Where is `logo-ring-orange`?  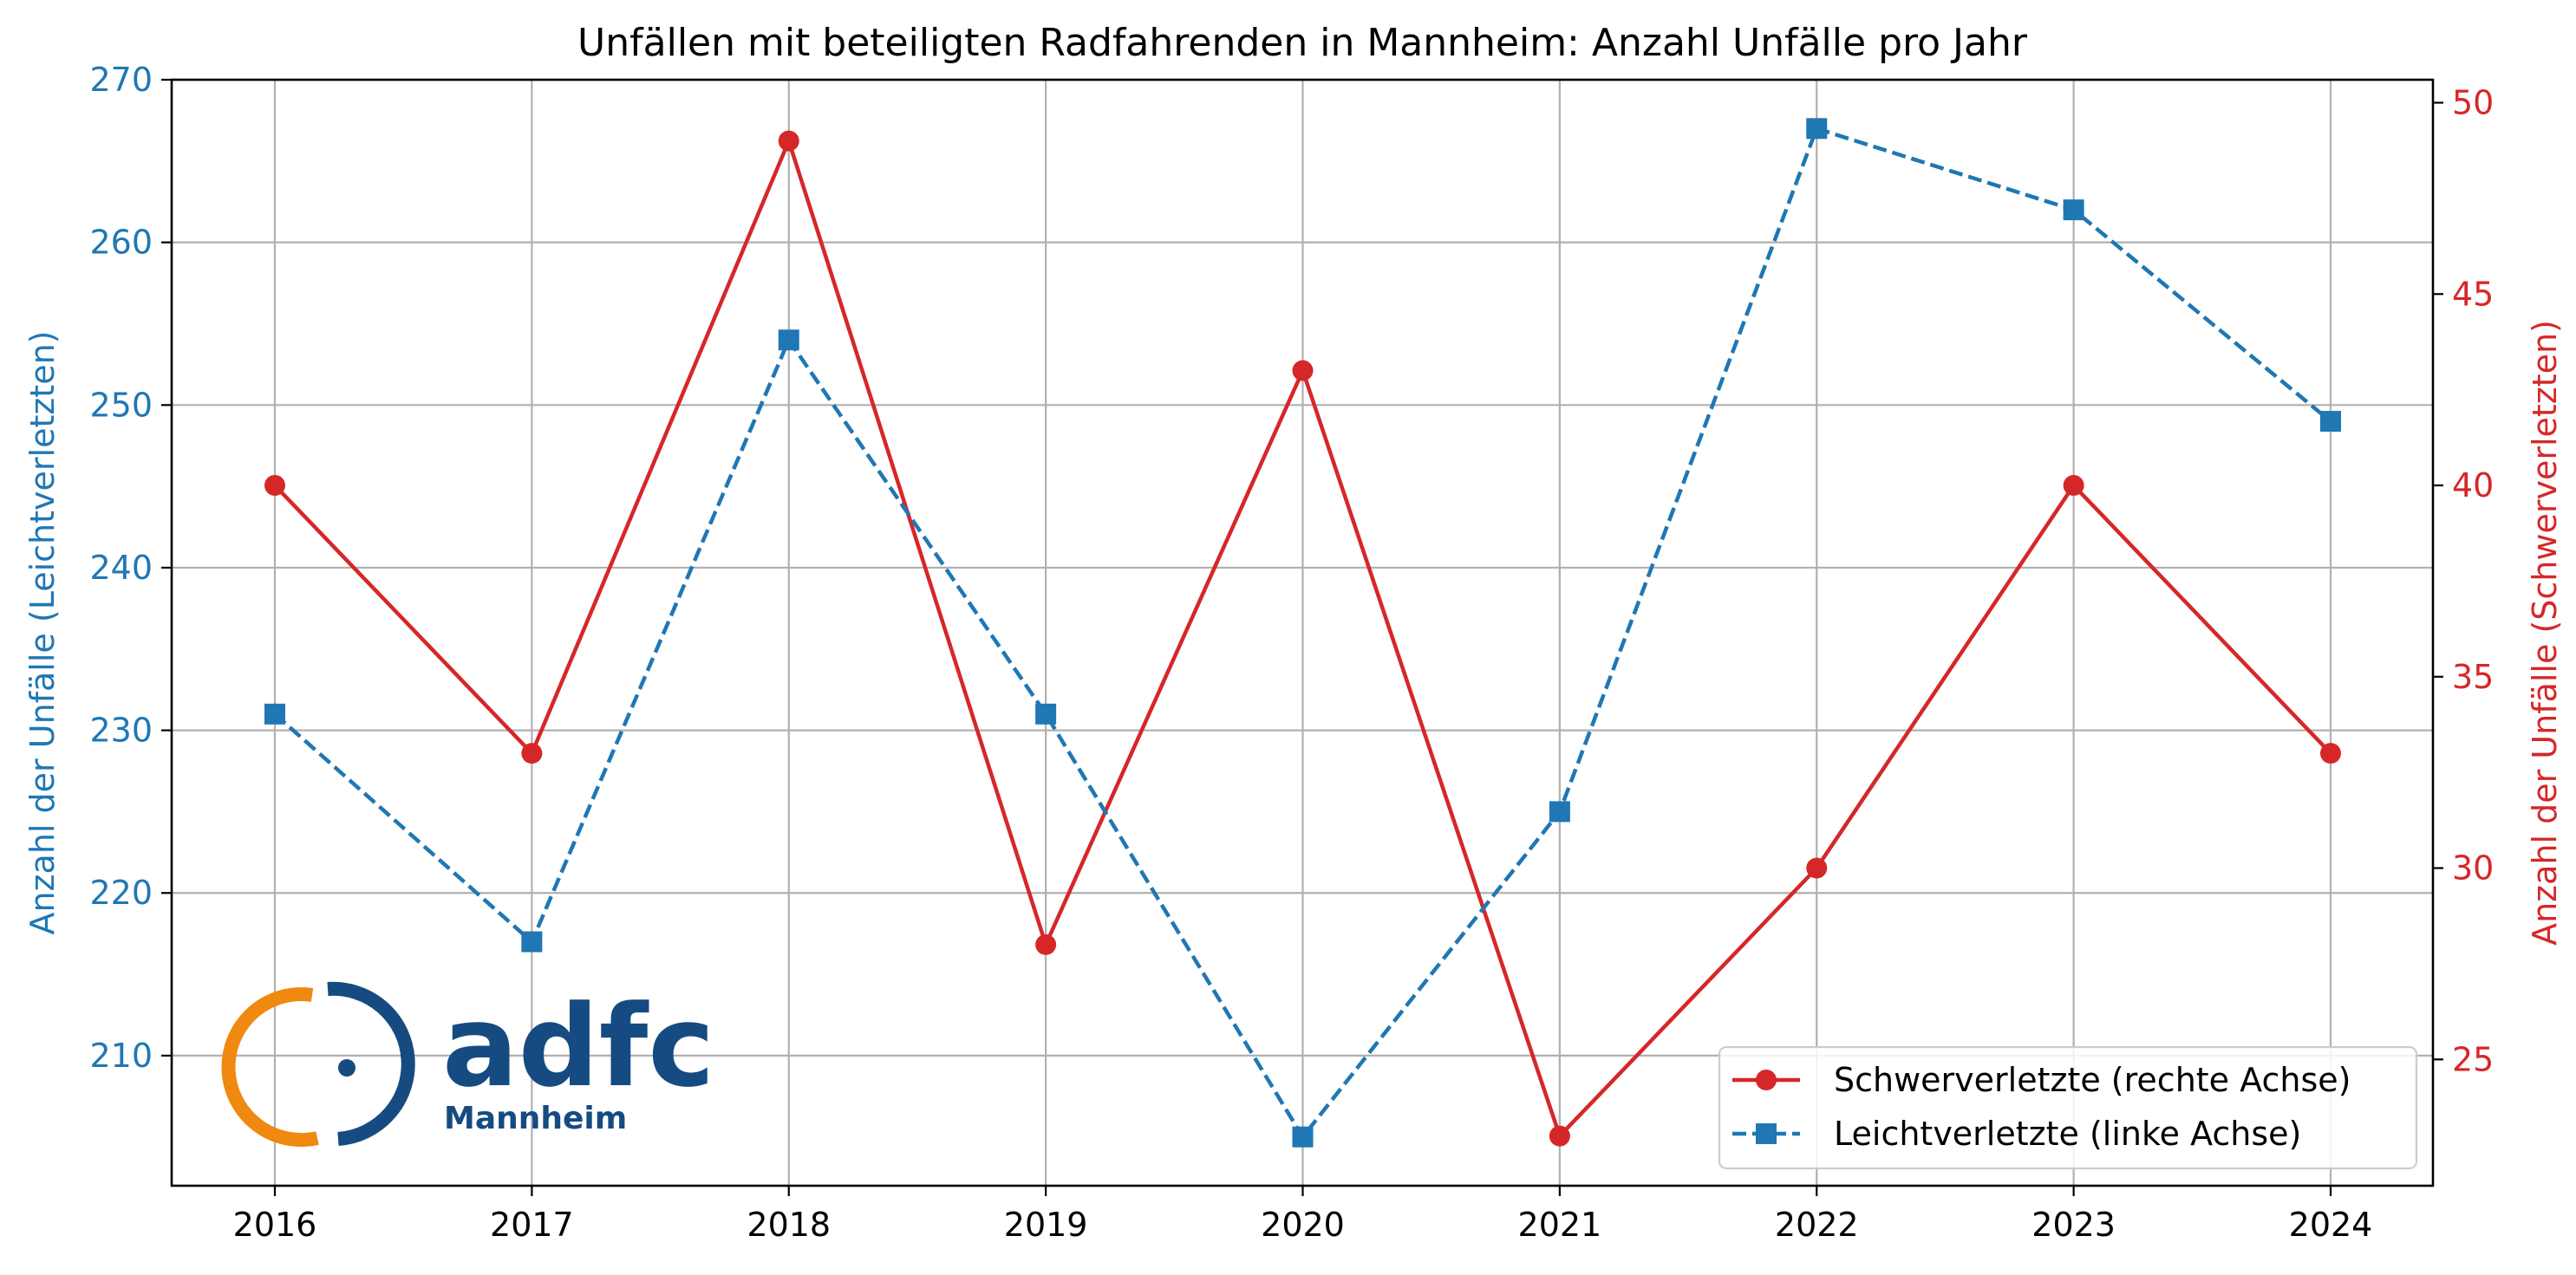 logo-ring-orange is located at coordinates (270, 1067).